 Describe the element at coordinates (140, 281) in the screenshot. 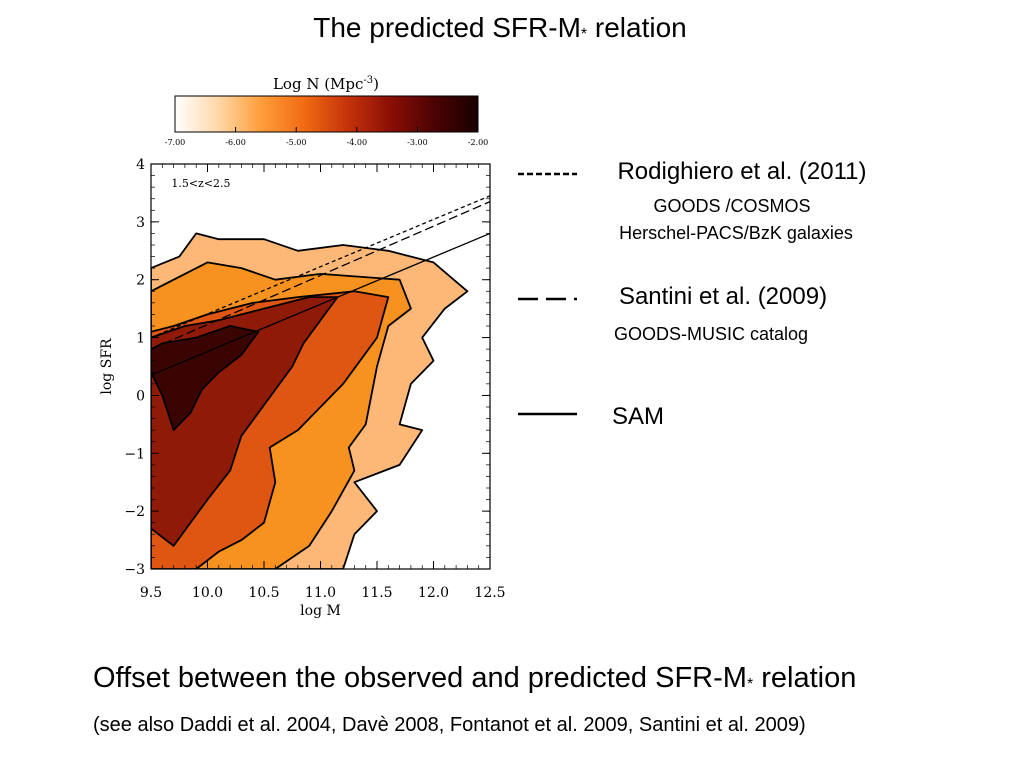

I see `y-tick-label: 2` at that location.